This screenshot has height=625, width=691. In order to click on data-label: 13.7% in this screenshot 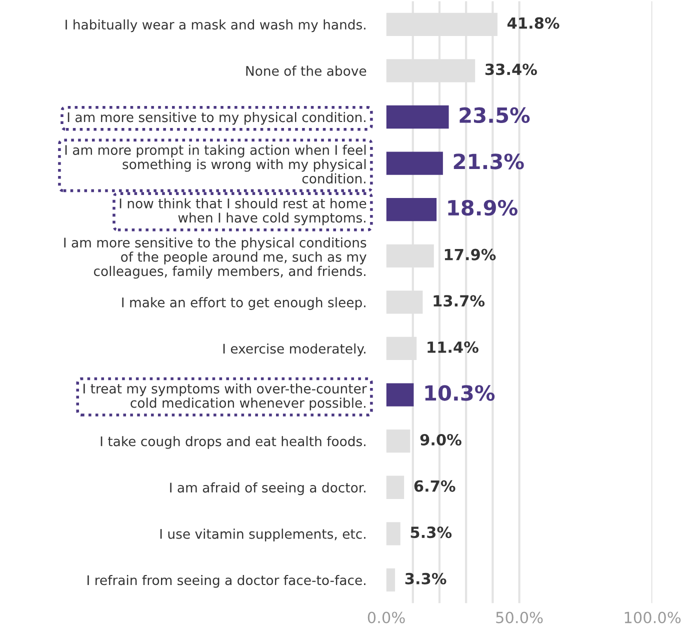, I will do `click(459, 301)`.